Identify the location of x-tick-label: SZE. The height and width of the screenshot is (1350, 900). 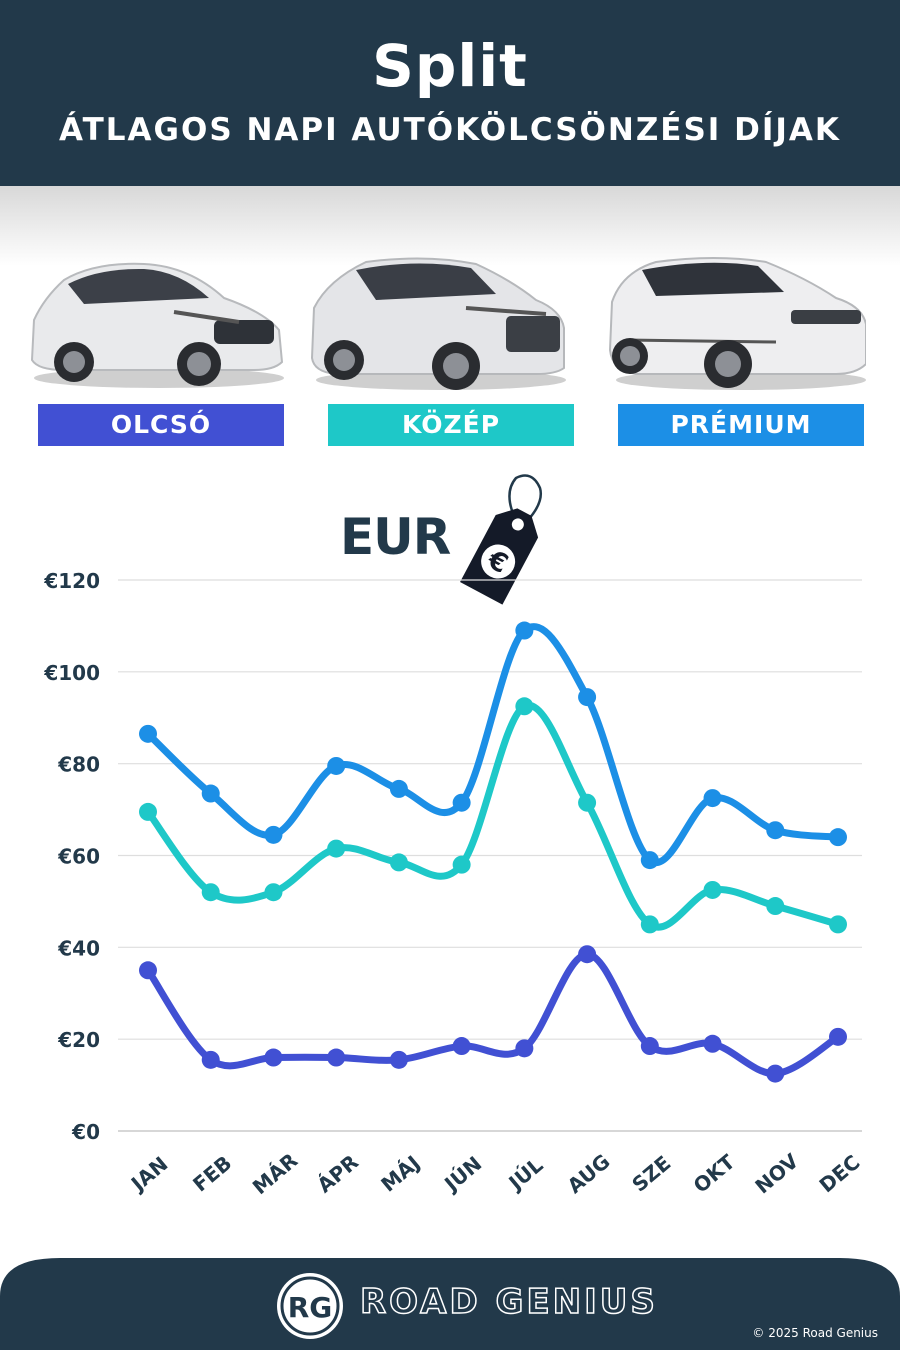
(651, 1174).